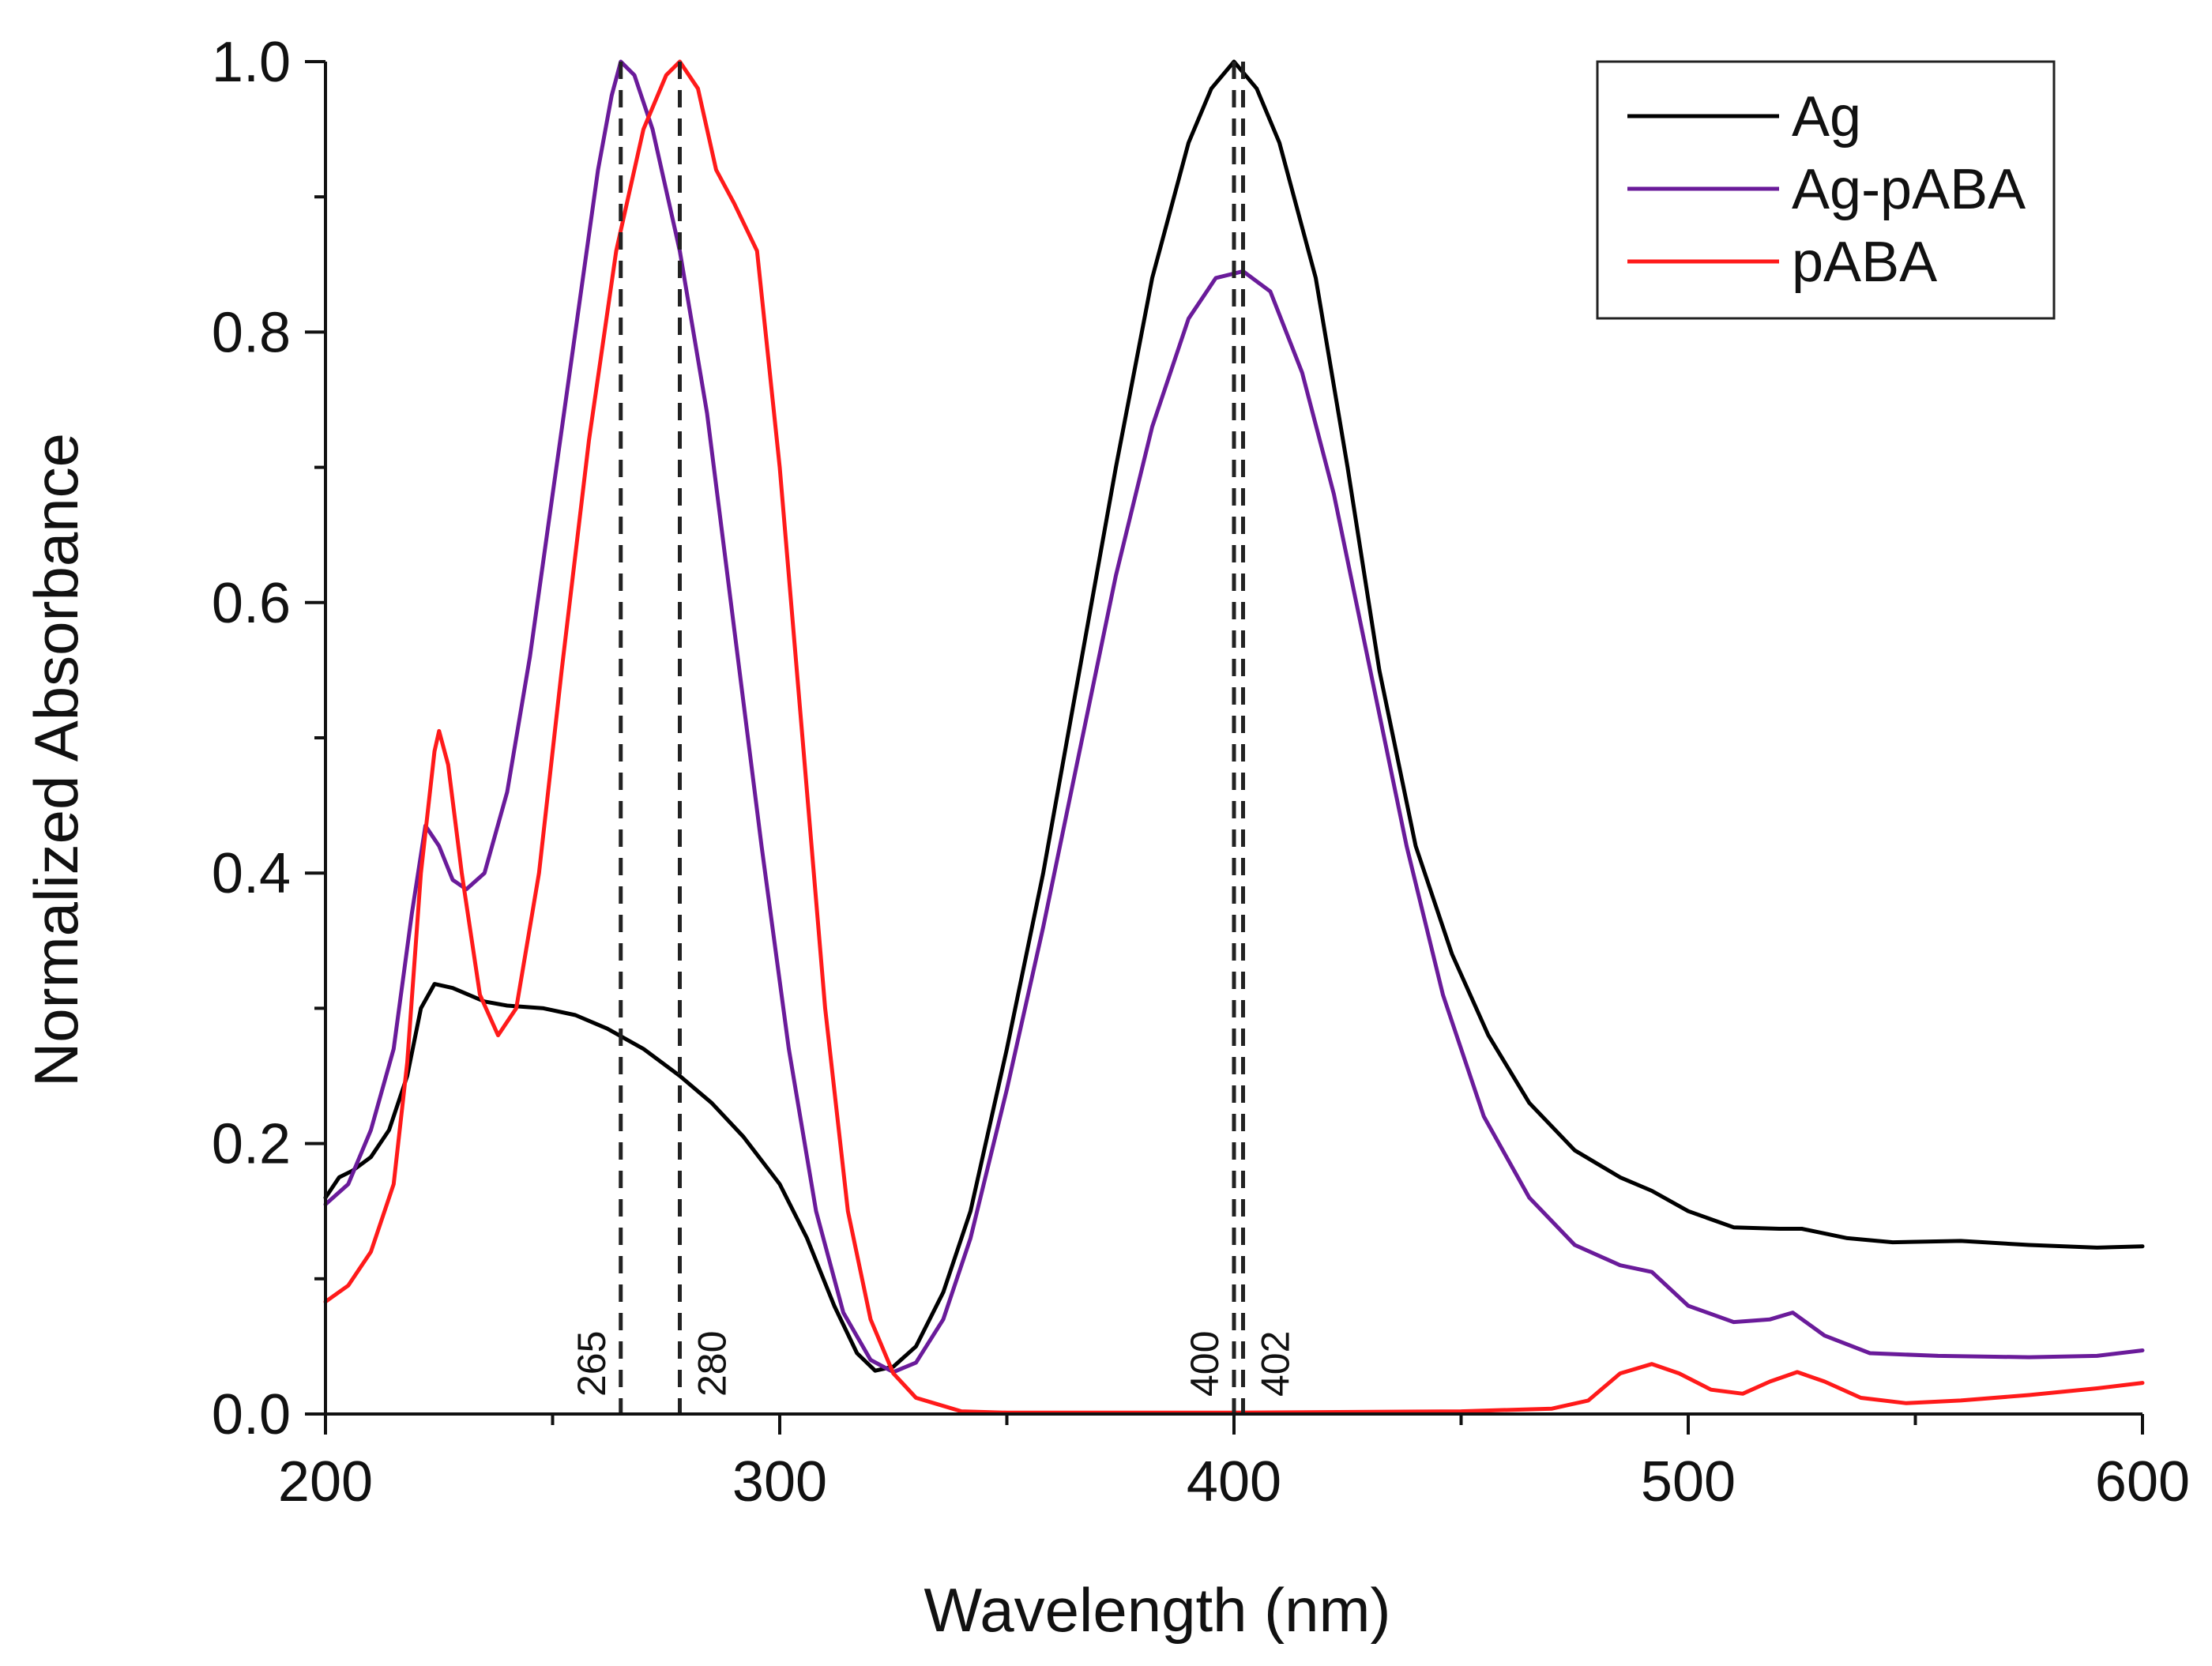  What do you see at coordinates (325, 1482) in the screenshot?
I see `x-tick-label: 200` at bounding box center [325, 1482].